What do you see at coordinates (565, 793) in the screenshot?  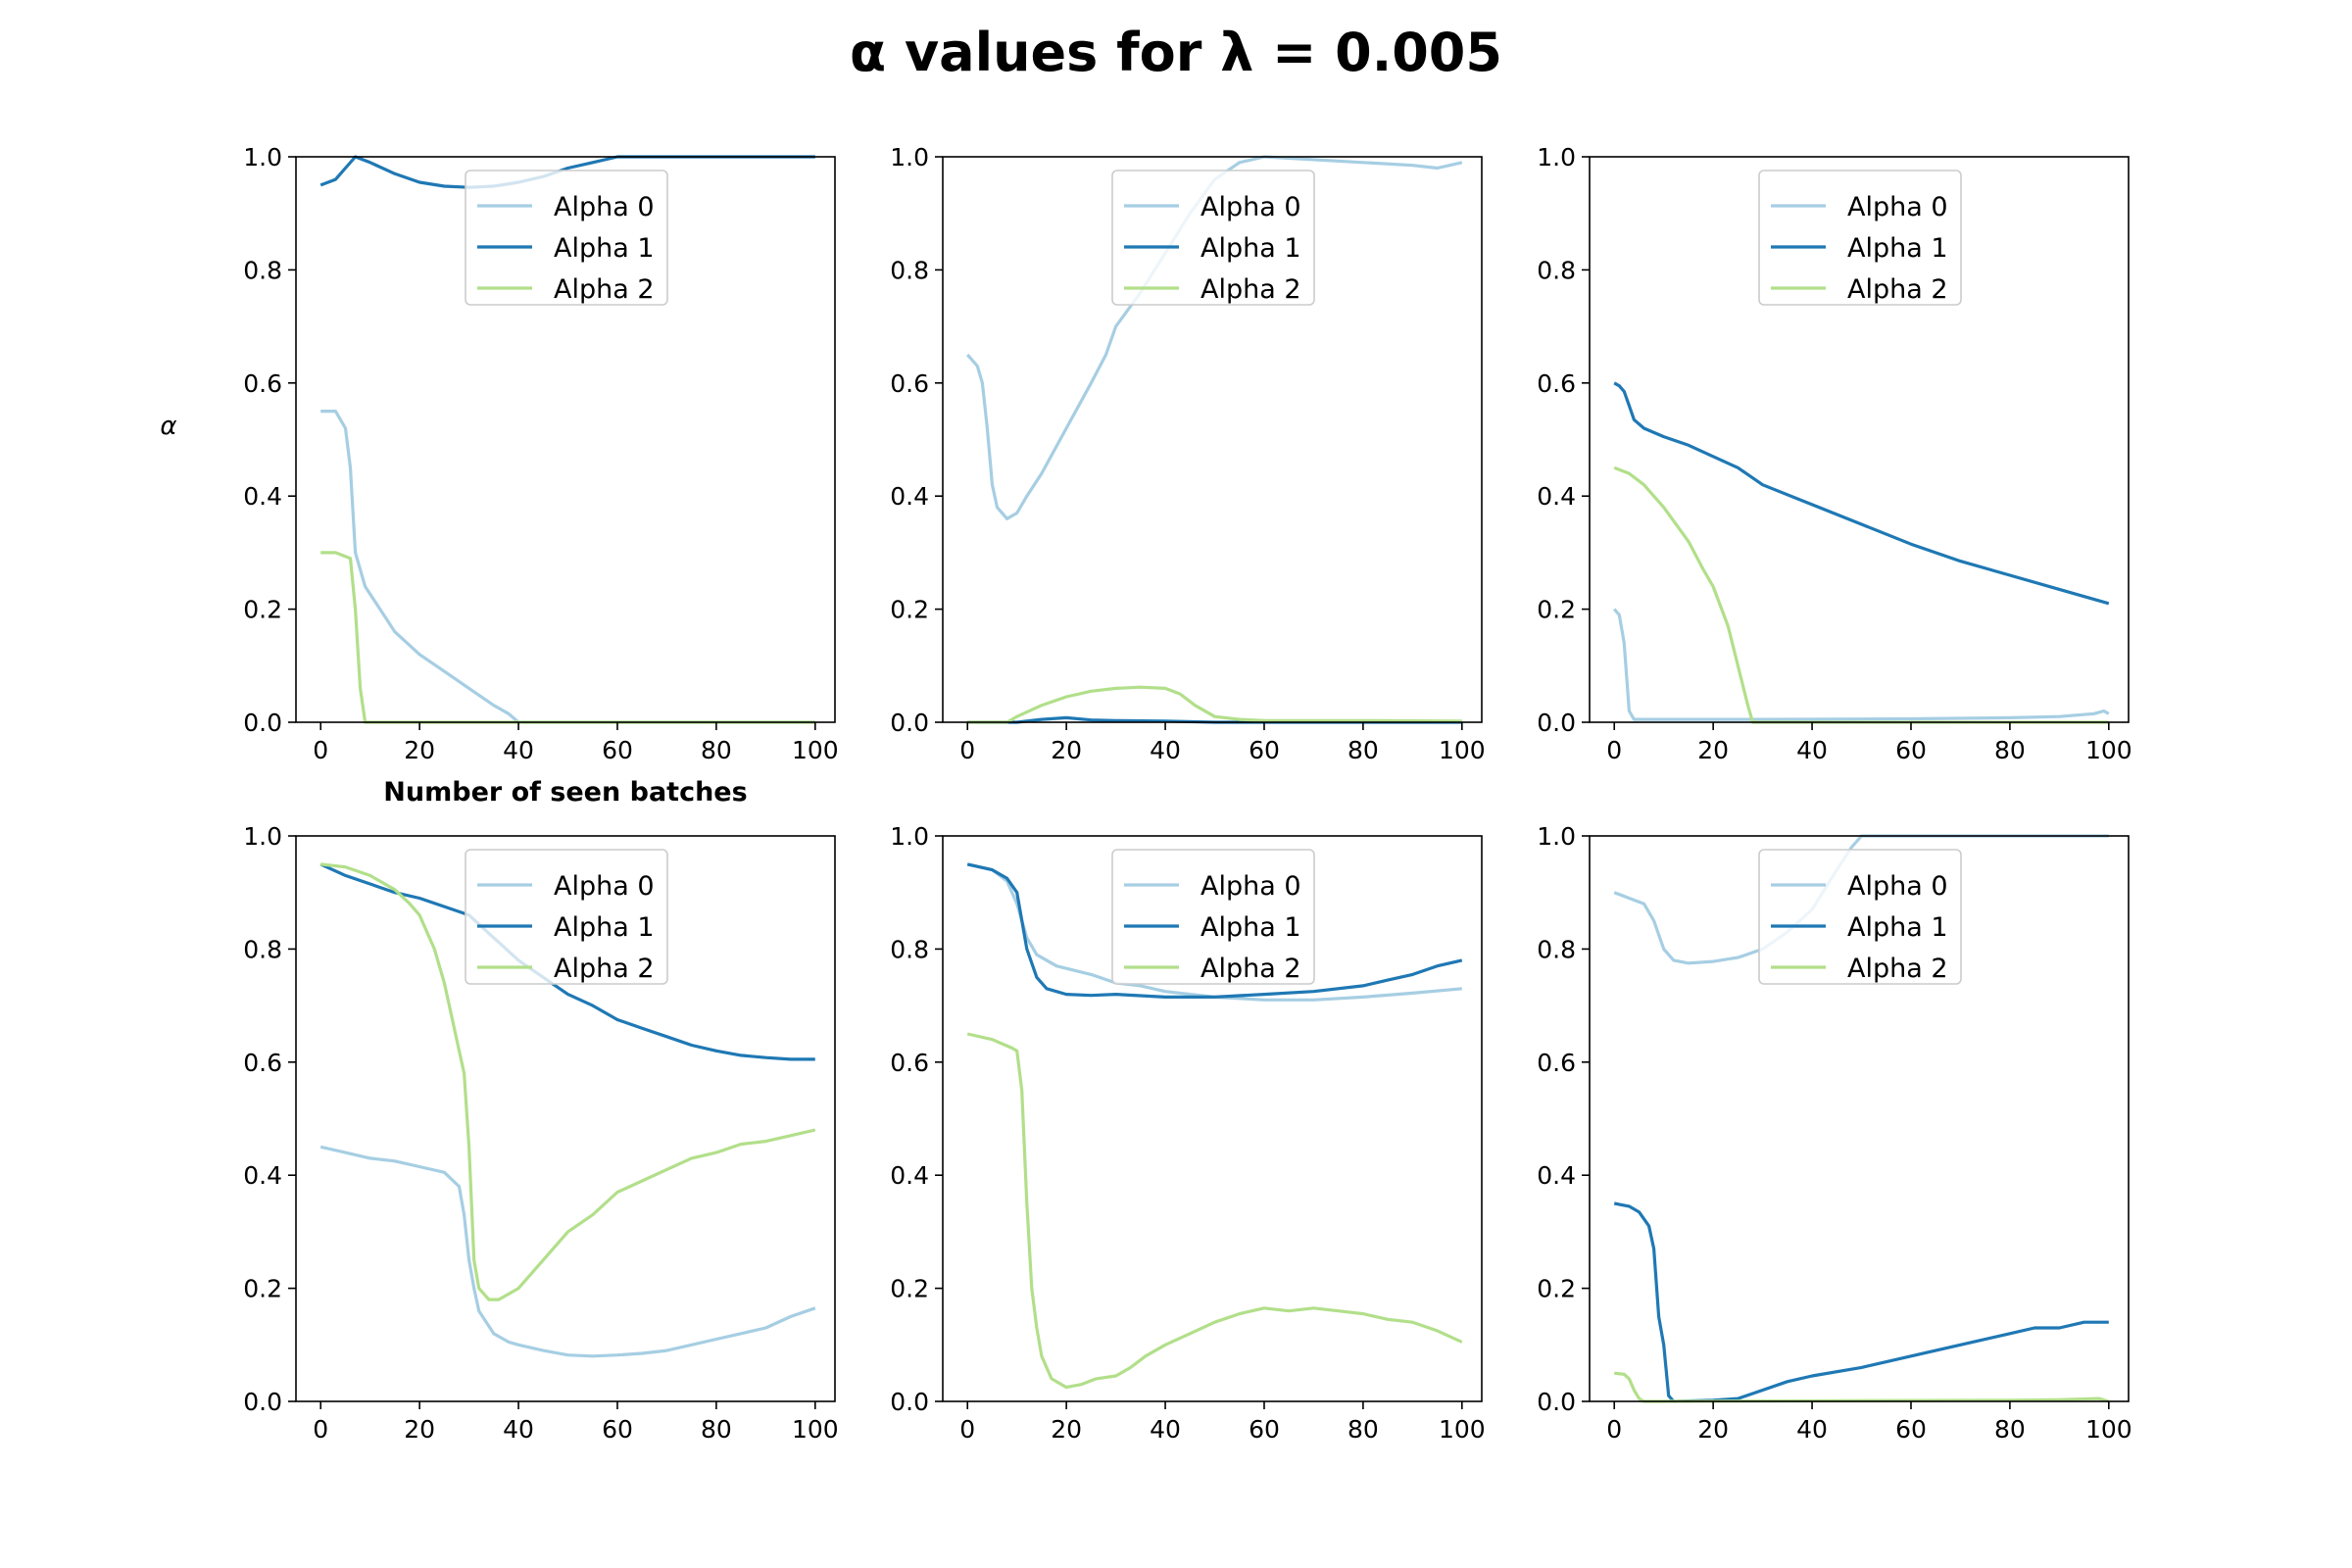 I see `x-axis-label: Number of seen batches` at bounding box center [565, 793].